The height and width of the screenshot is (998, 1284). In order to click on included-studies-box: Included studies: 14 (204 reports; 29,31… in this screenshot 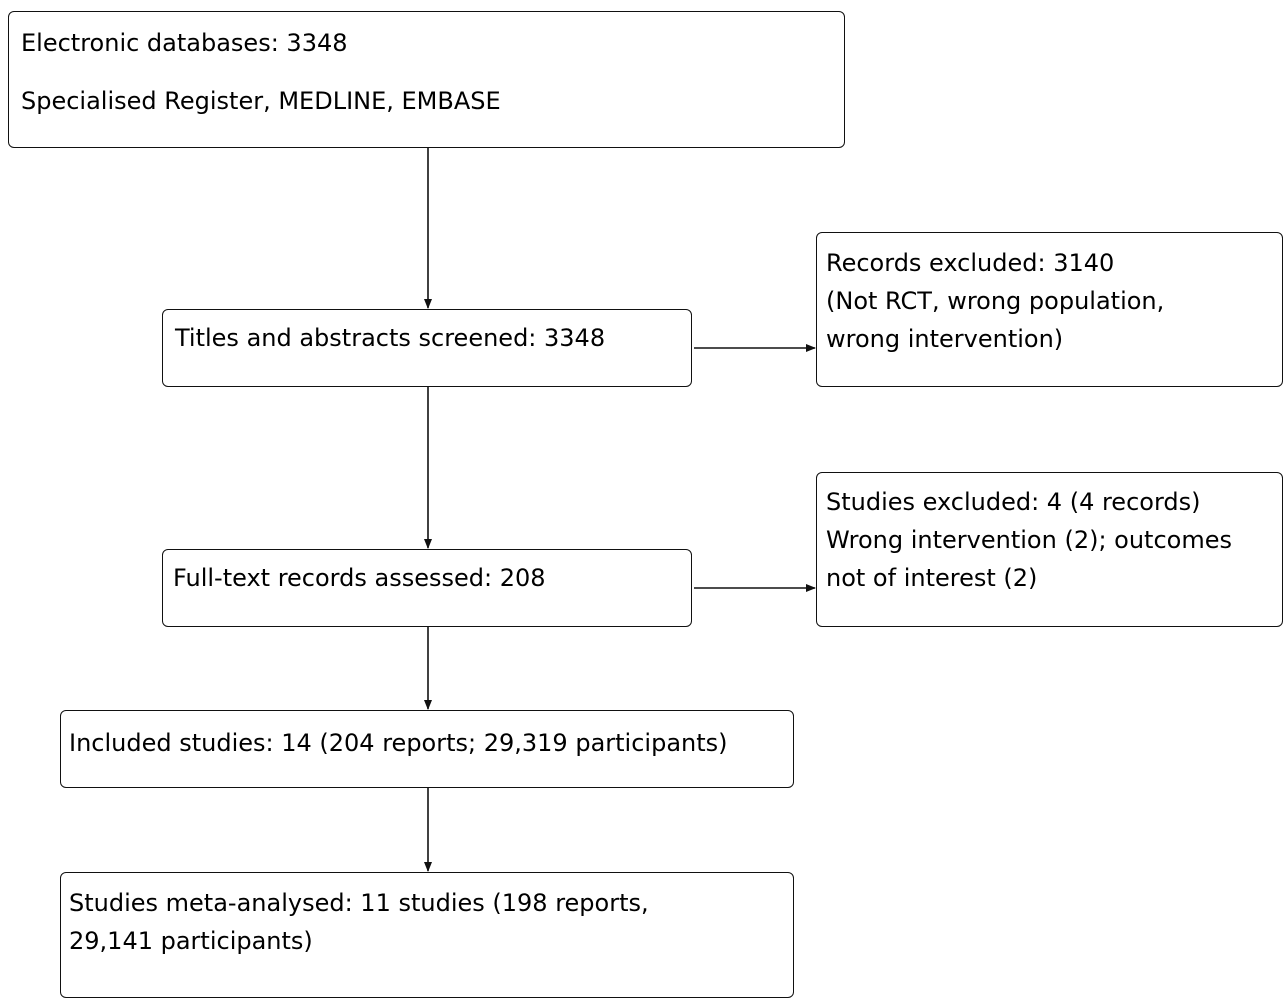, I will do `click(427, 749)`.